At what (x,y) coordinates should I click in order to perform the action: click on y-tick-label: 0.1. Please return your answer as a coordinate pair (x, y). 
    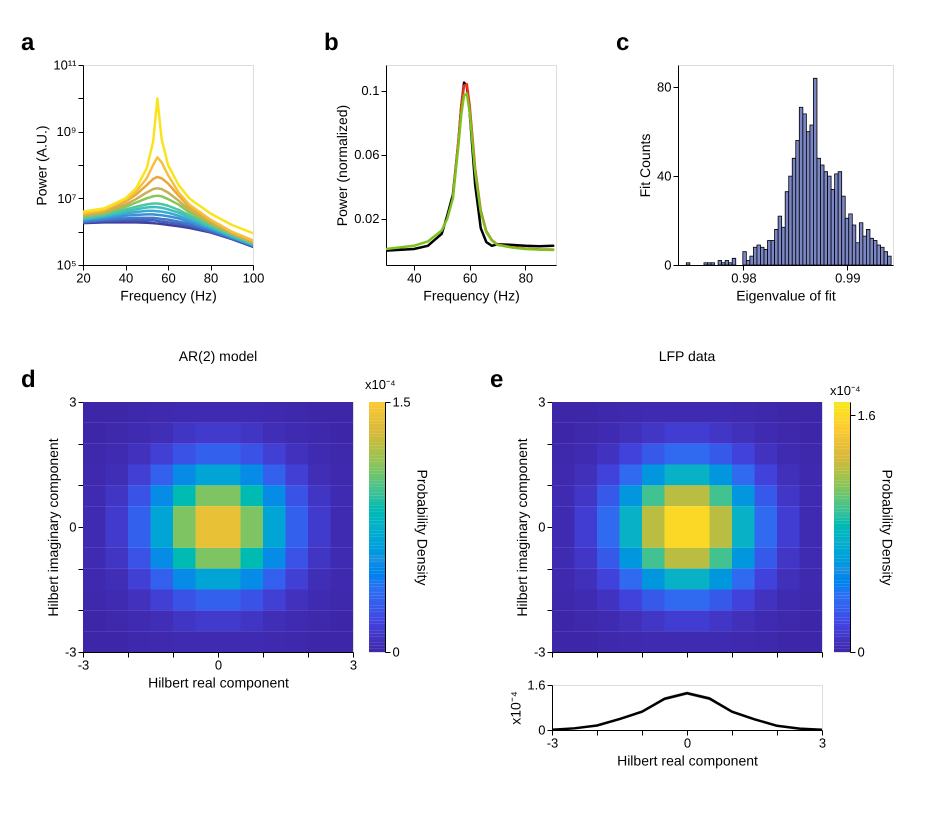
    Looking at the image, I should click on (370, 90).